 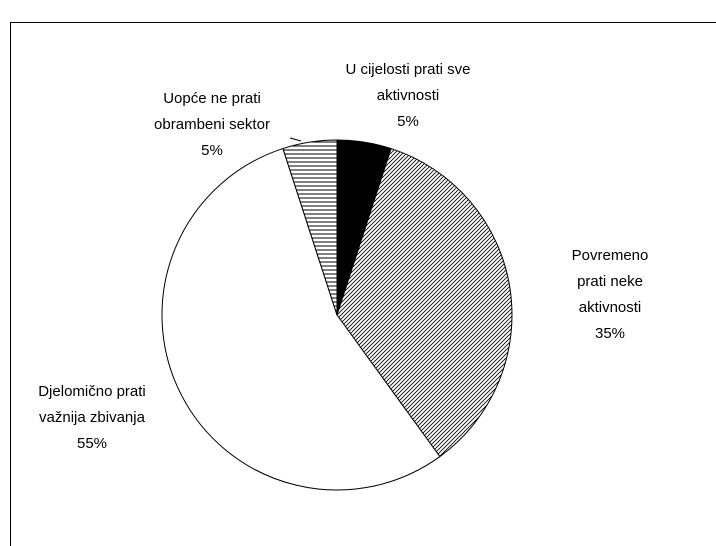 I want to click on category-label: Djelomično prati važnija zbivanja, so click(x=92, y=404).